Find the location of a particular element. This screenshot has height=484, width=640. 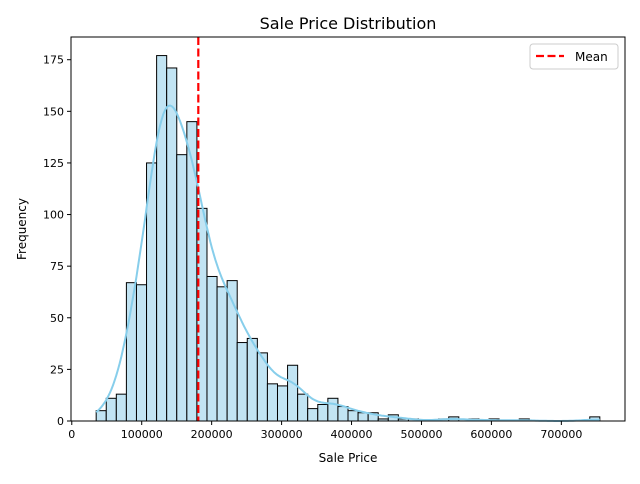

y-tick-label: 100 is located at coordinates (53, 215).